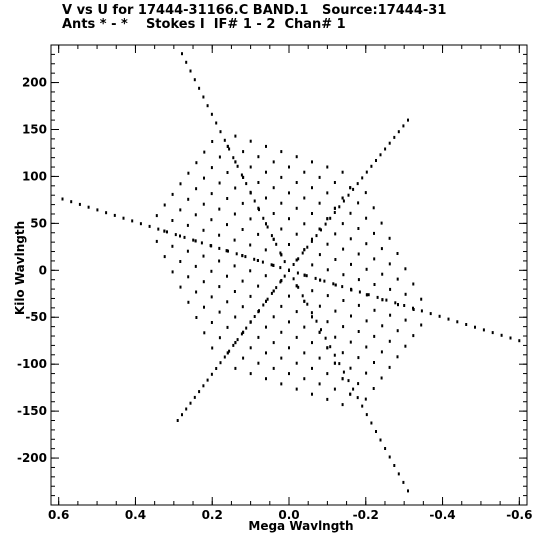 The width and height of the screenshot is (540, 541). What do you see at coordinates (32, 458) in the screenshot?
I see `y-tick-label: -200` at bounding box center [32, 458].